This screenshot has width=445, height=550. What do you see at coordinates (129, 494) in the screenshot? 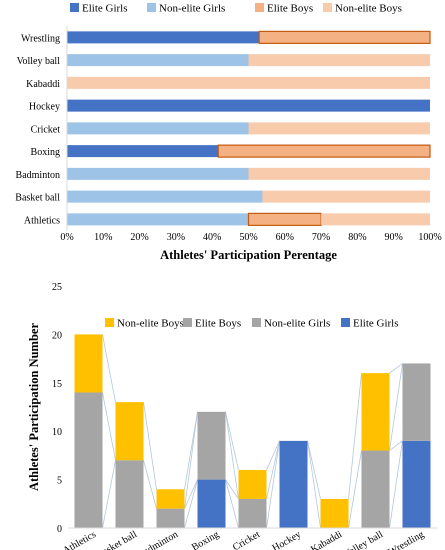
I see `bar2-basket-ball-non-elite-girls` at bounding box center [129, 494].